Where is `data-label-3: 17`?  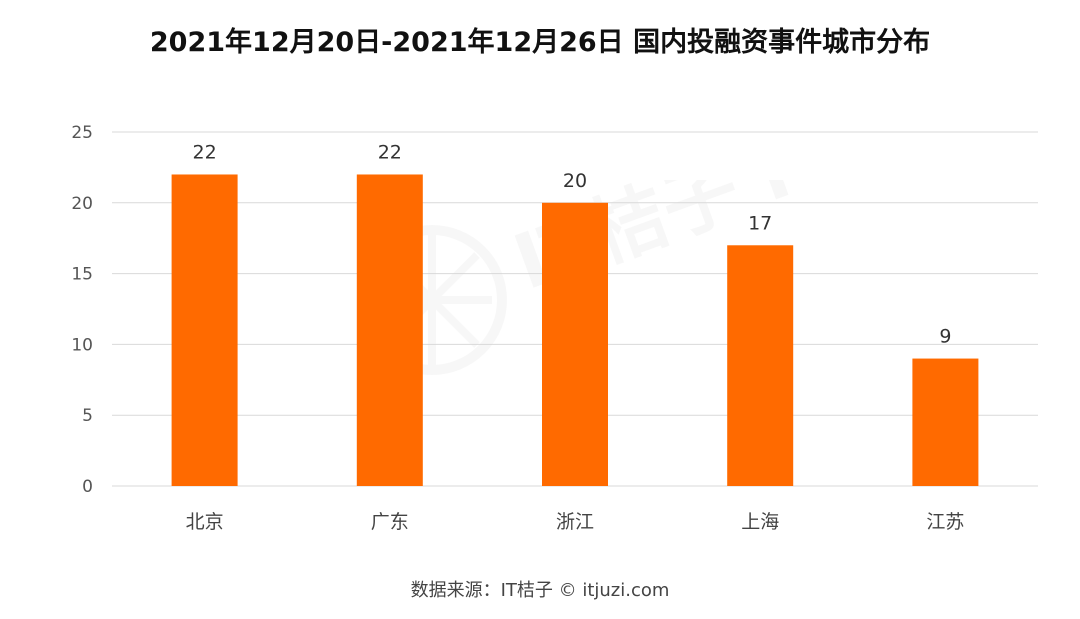 data-label-3: 17 is located at coordinates (760, 223).